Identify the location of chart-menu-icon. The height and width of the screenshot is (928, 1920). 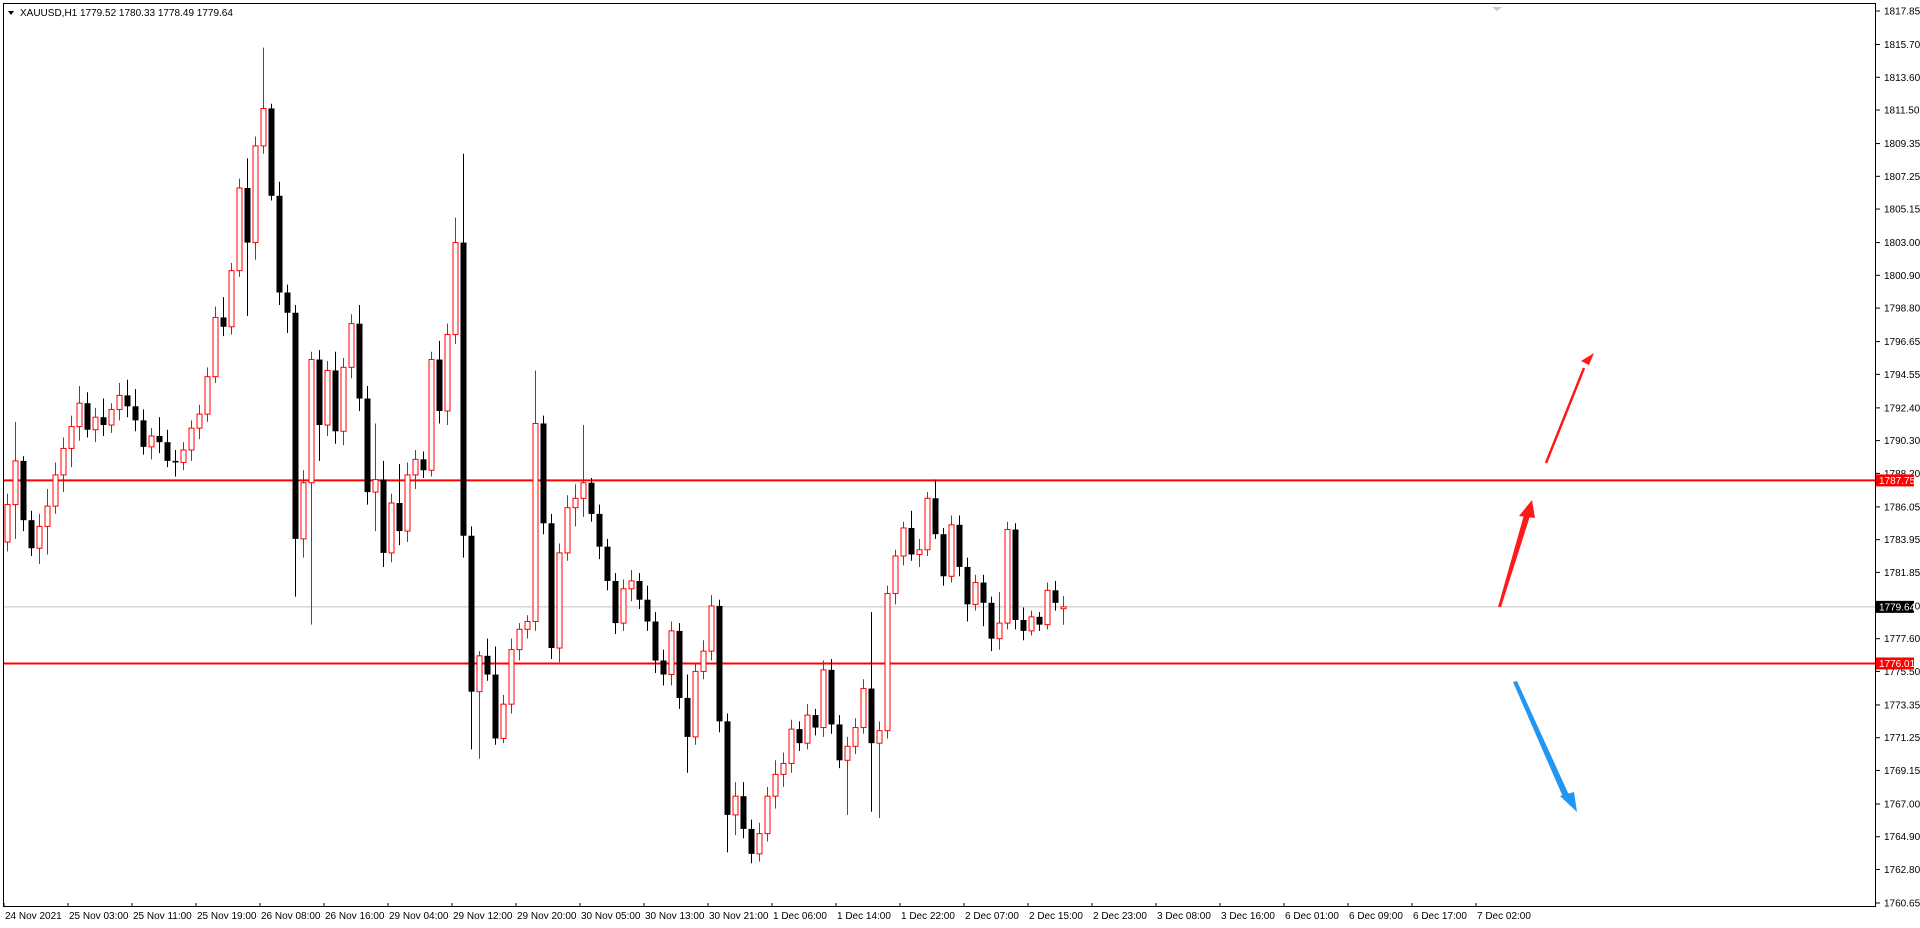
(11, 13).